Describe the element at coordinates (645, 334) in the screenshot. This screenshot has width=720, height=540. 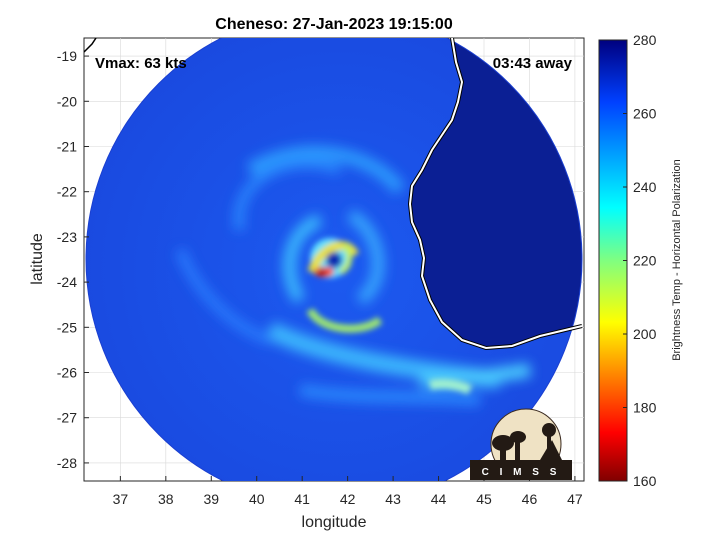
I see `colorbar-tick-label: 200` at that location.